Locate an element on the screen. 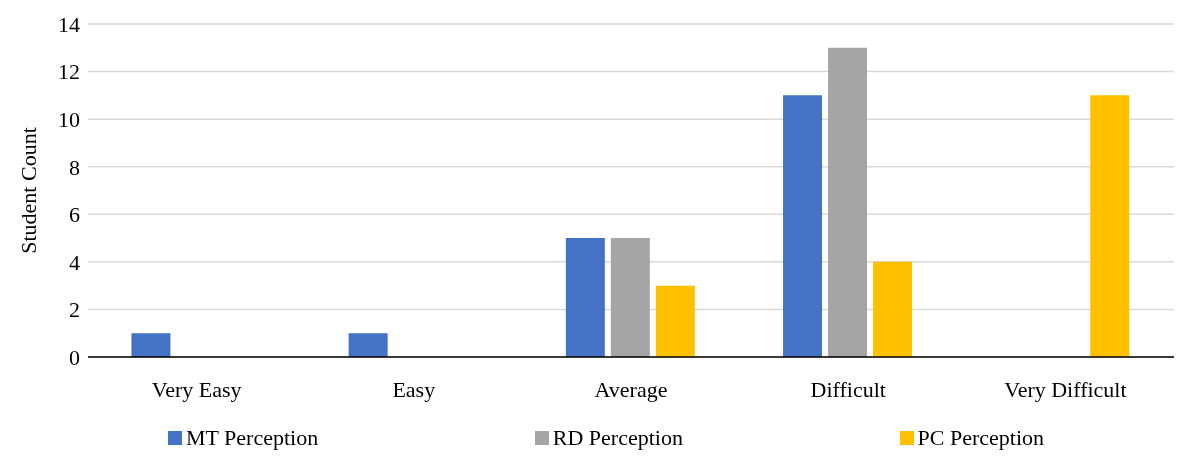  legend-label: PC Perception is located at coordinates (980, 438).